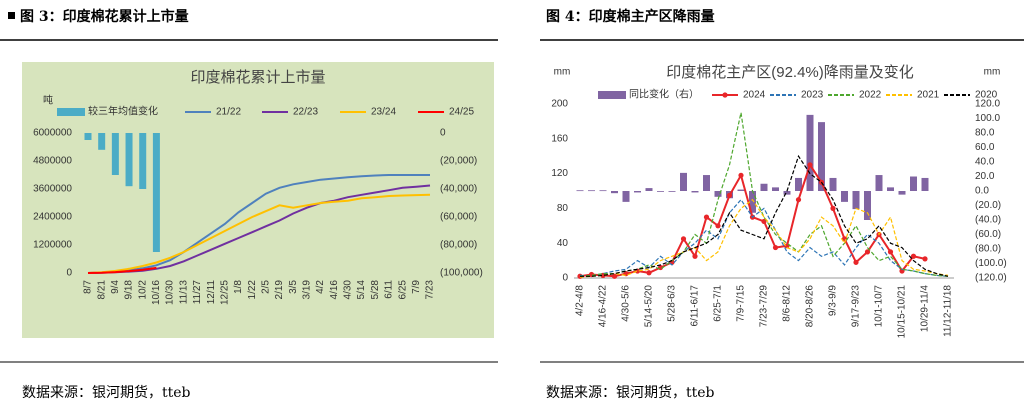  What do you see at coordinates (695, 306) in the screenshot?
I see `x-tick-label: 6/11-6/17` at bounding box center [695, 306].